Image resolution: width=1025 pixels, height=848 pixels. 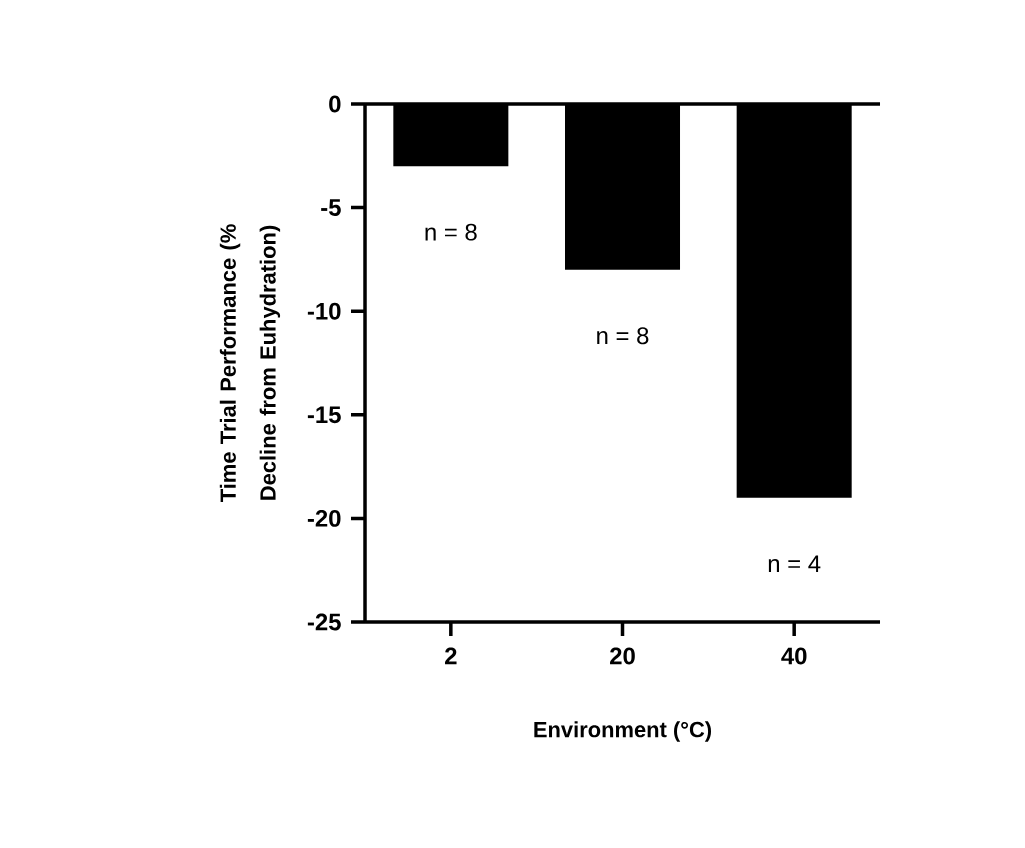 I want to click on y-tick-label: -20, so click(x=324, y=518).